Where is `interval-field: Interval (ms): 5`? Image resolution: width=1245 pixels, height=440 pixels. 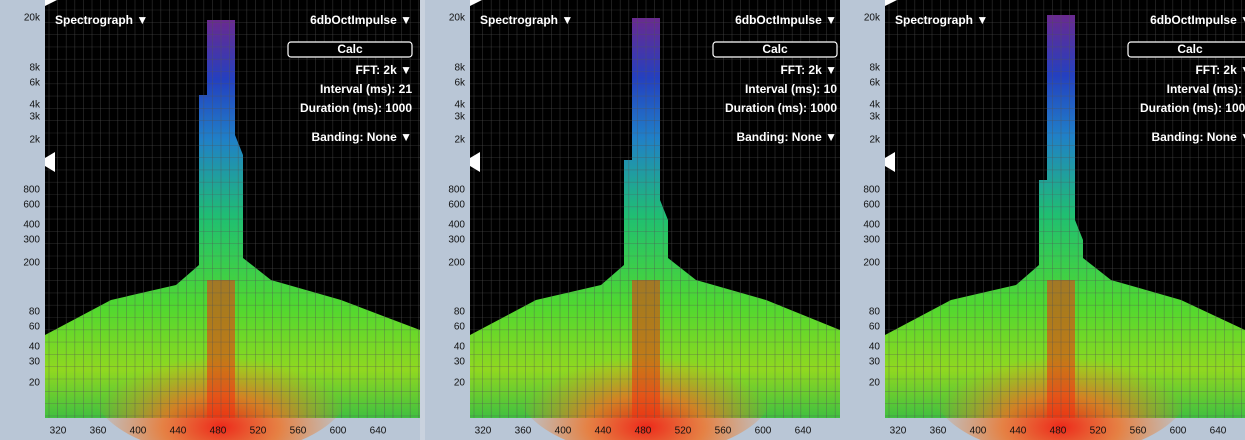 interval-field: Interval (ms): 5 is located at coordinates (1206, 89).